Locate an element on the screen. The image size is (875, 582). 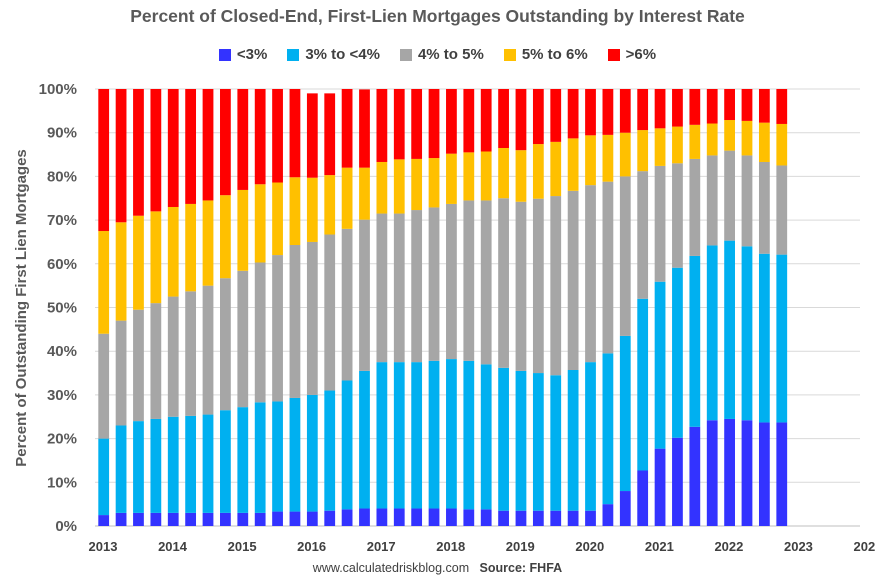
legend-label: <3% is located at coordinates (252, 54).